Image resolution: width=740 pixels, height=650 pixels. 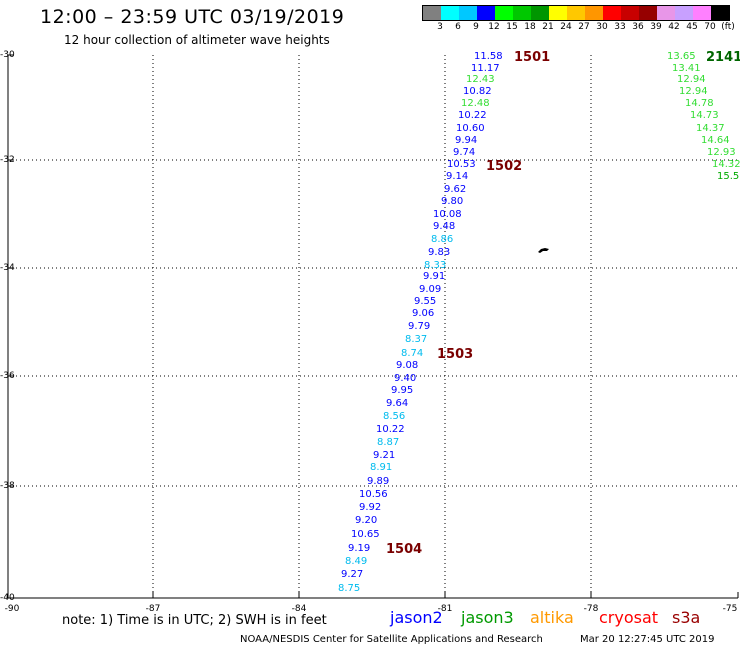 What do you see at coordinates (359, 548) in the screenshot?
I see `wave-height-reading: 9.19` at bounding box center [359, 548].